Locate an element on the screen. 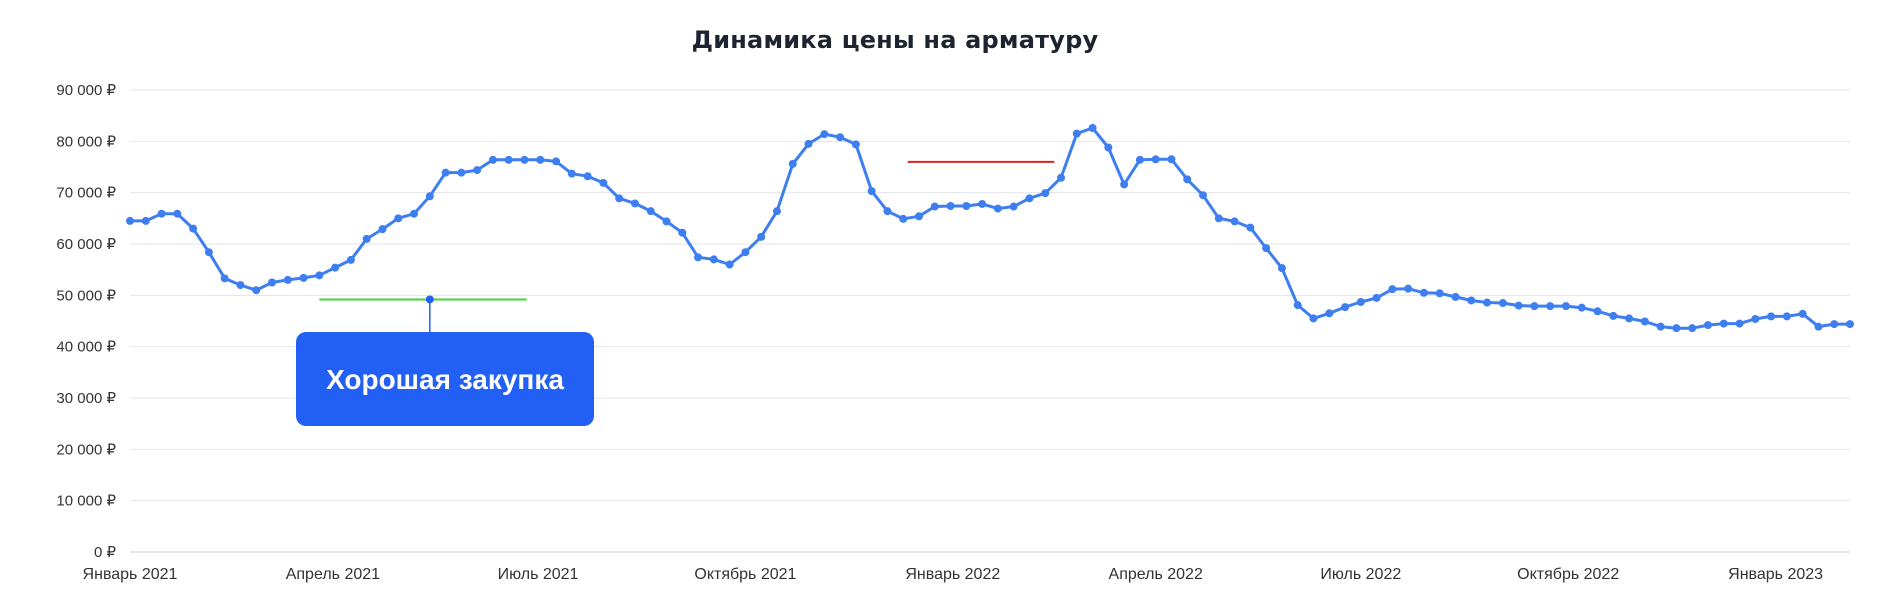  y-tick-label: 80 000 ₽ is located at coordinates (86, 141).